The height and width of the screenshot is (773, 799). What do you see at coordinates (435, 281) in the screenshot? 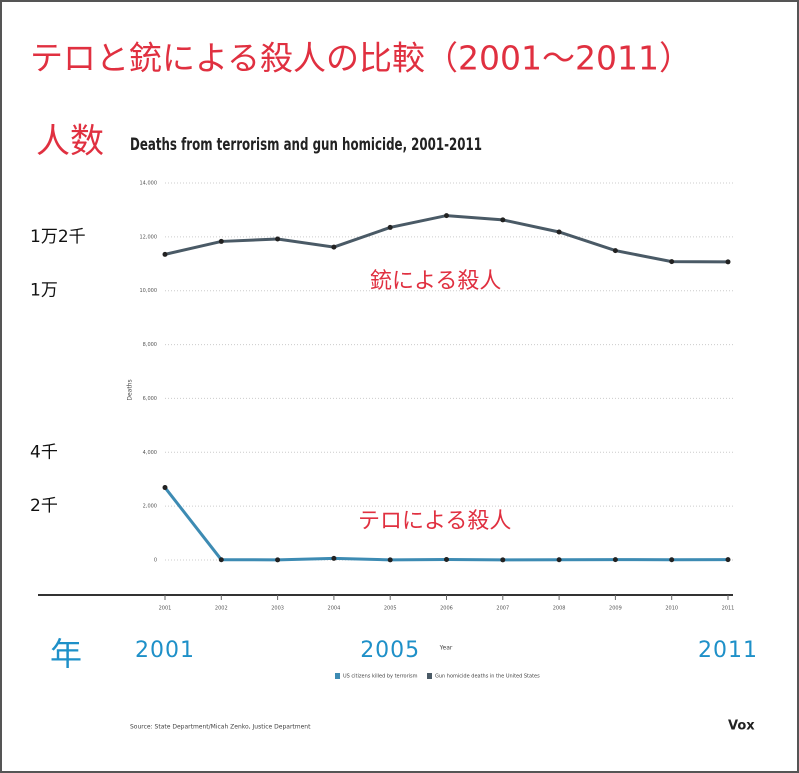
I see `series-label: 銃による殺人` at bounding box center [435, 281].